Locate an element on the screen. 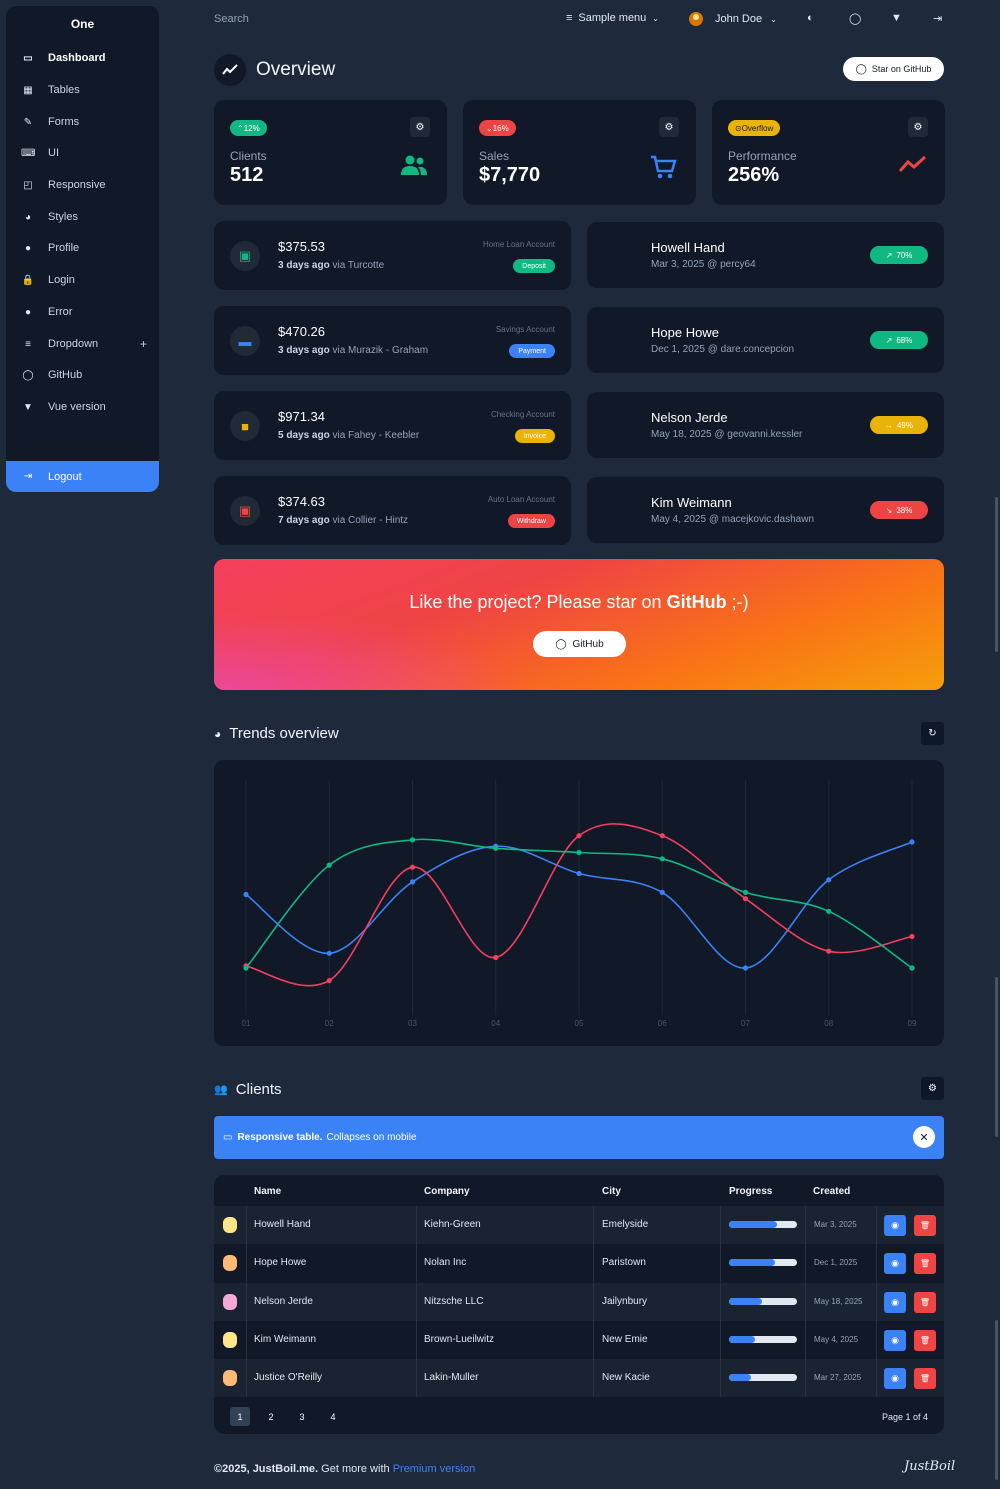 This screenshot has width=1000, height=1489. page-button-3: 3 is located at coordinates (302, 1416).